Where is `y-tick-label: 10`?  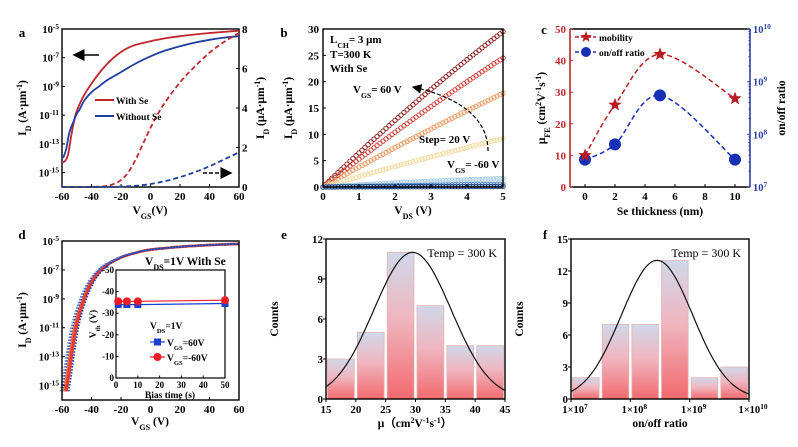 y-tick-label: 10 is located at coordinates (314, 135).